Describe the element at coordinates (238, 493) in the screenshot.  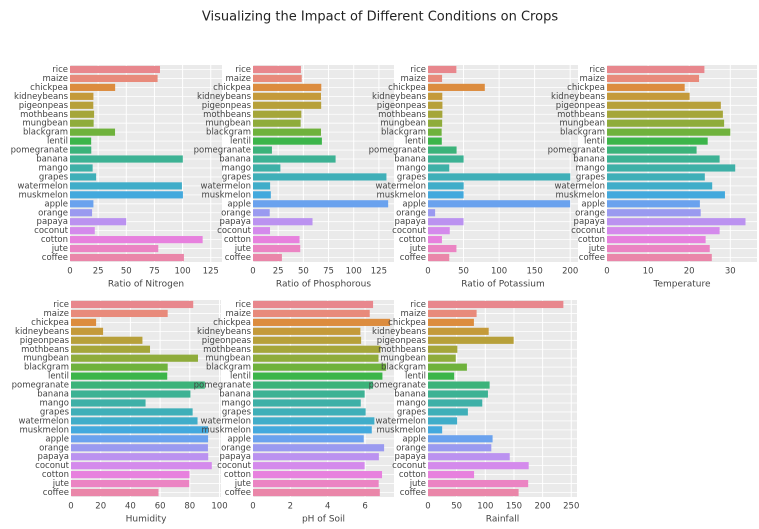
I see `y-tick-label: coffee` at that location.